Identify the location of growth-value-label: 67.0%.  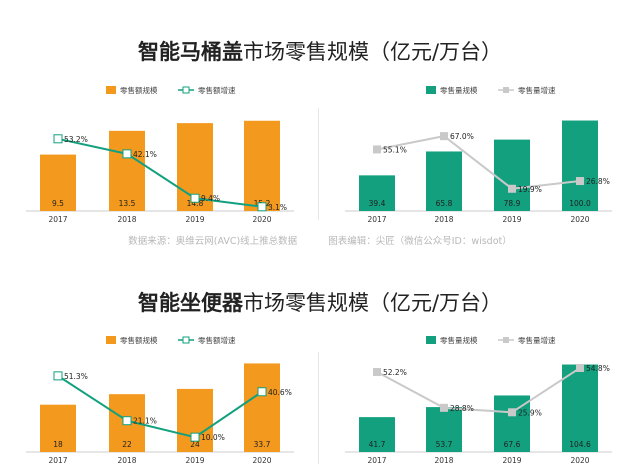
(462, 136).